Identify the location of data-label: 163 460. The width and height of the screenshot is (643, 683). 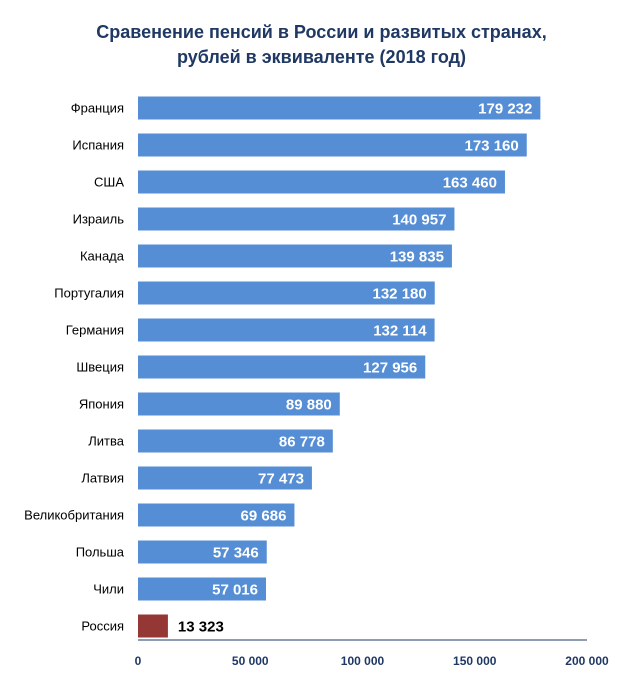
(470, 183).